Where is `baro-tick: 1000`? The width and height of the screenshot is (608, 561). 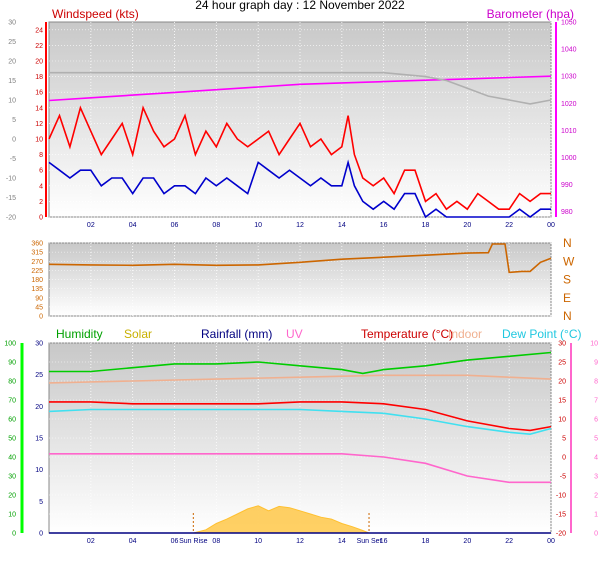 baro-tick: 1000 is located at coordinates (569, 158).